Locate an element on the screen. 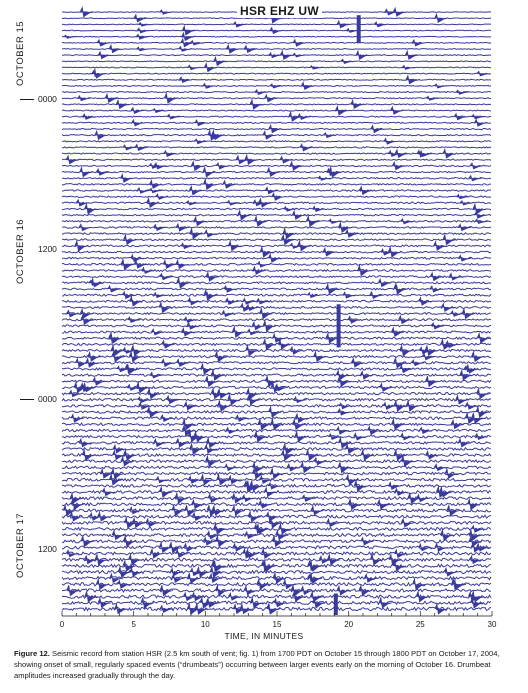 This screenshot has height=693, width=528. x-tick-label: 0 is located at coordinates (62, 624).